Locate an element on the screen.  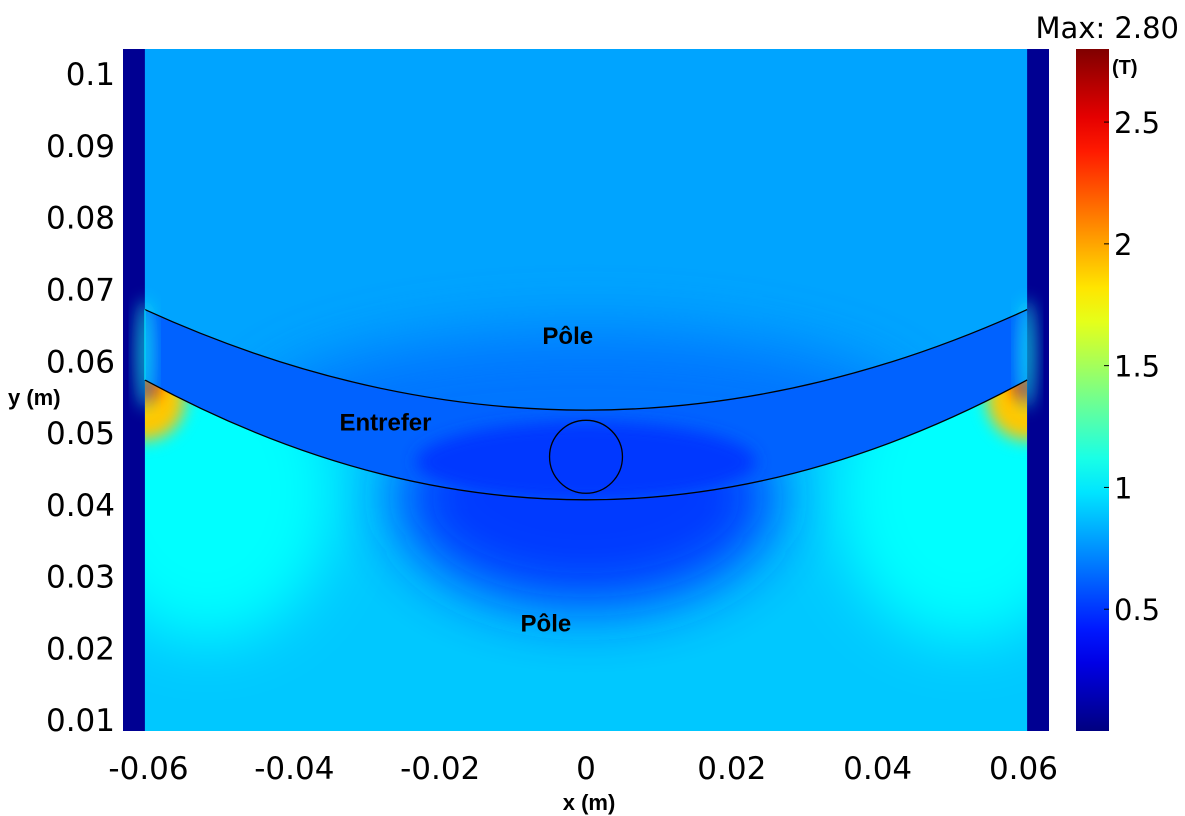
x-tick-label: 0.04 is located at coordinates (877, 769).